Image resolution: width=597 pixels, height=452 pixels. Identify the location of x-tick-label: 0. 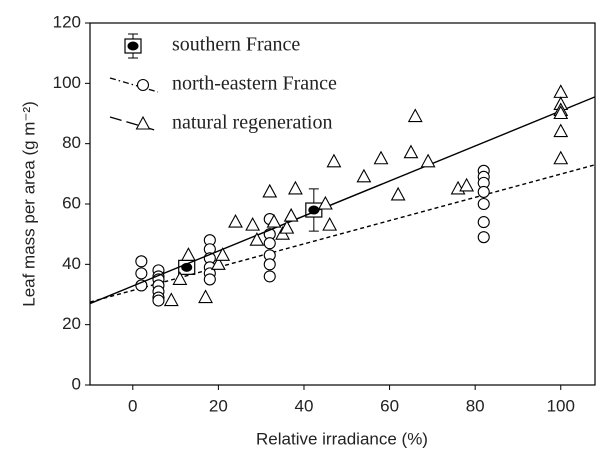
(132, 405).